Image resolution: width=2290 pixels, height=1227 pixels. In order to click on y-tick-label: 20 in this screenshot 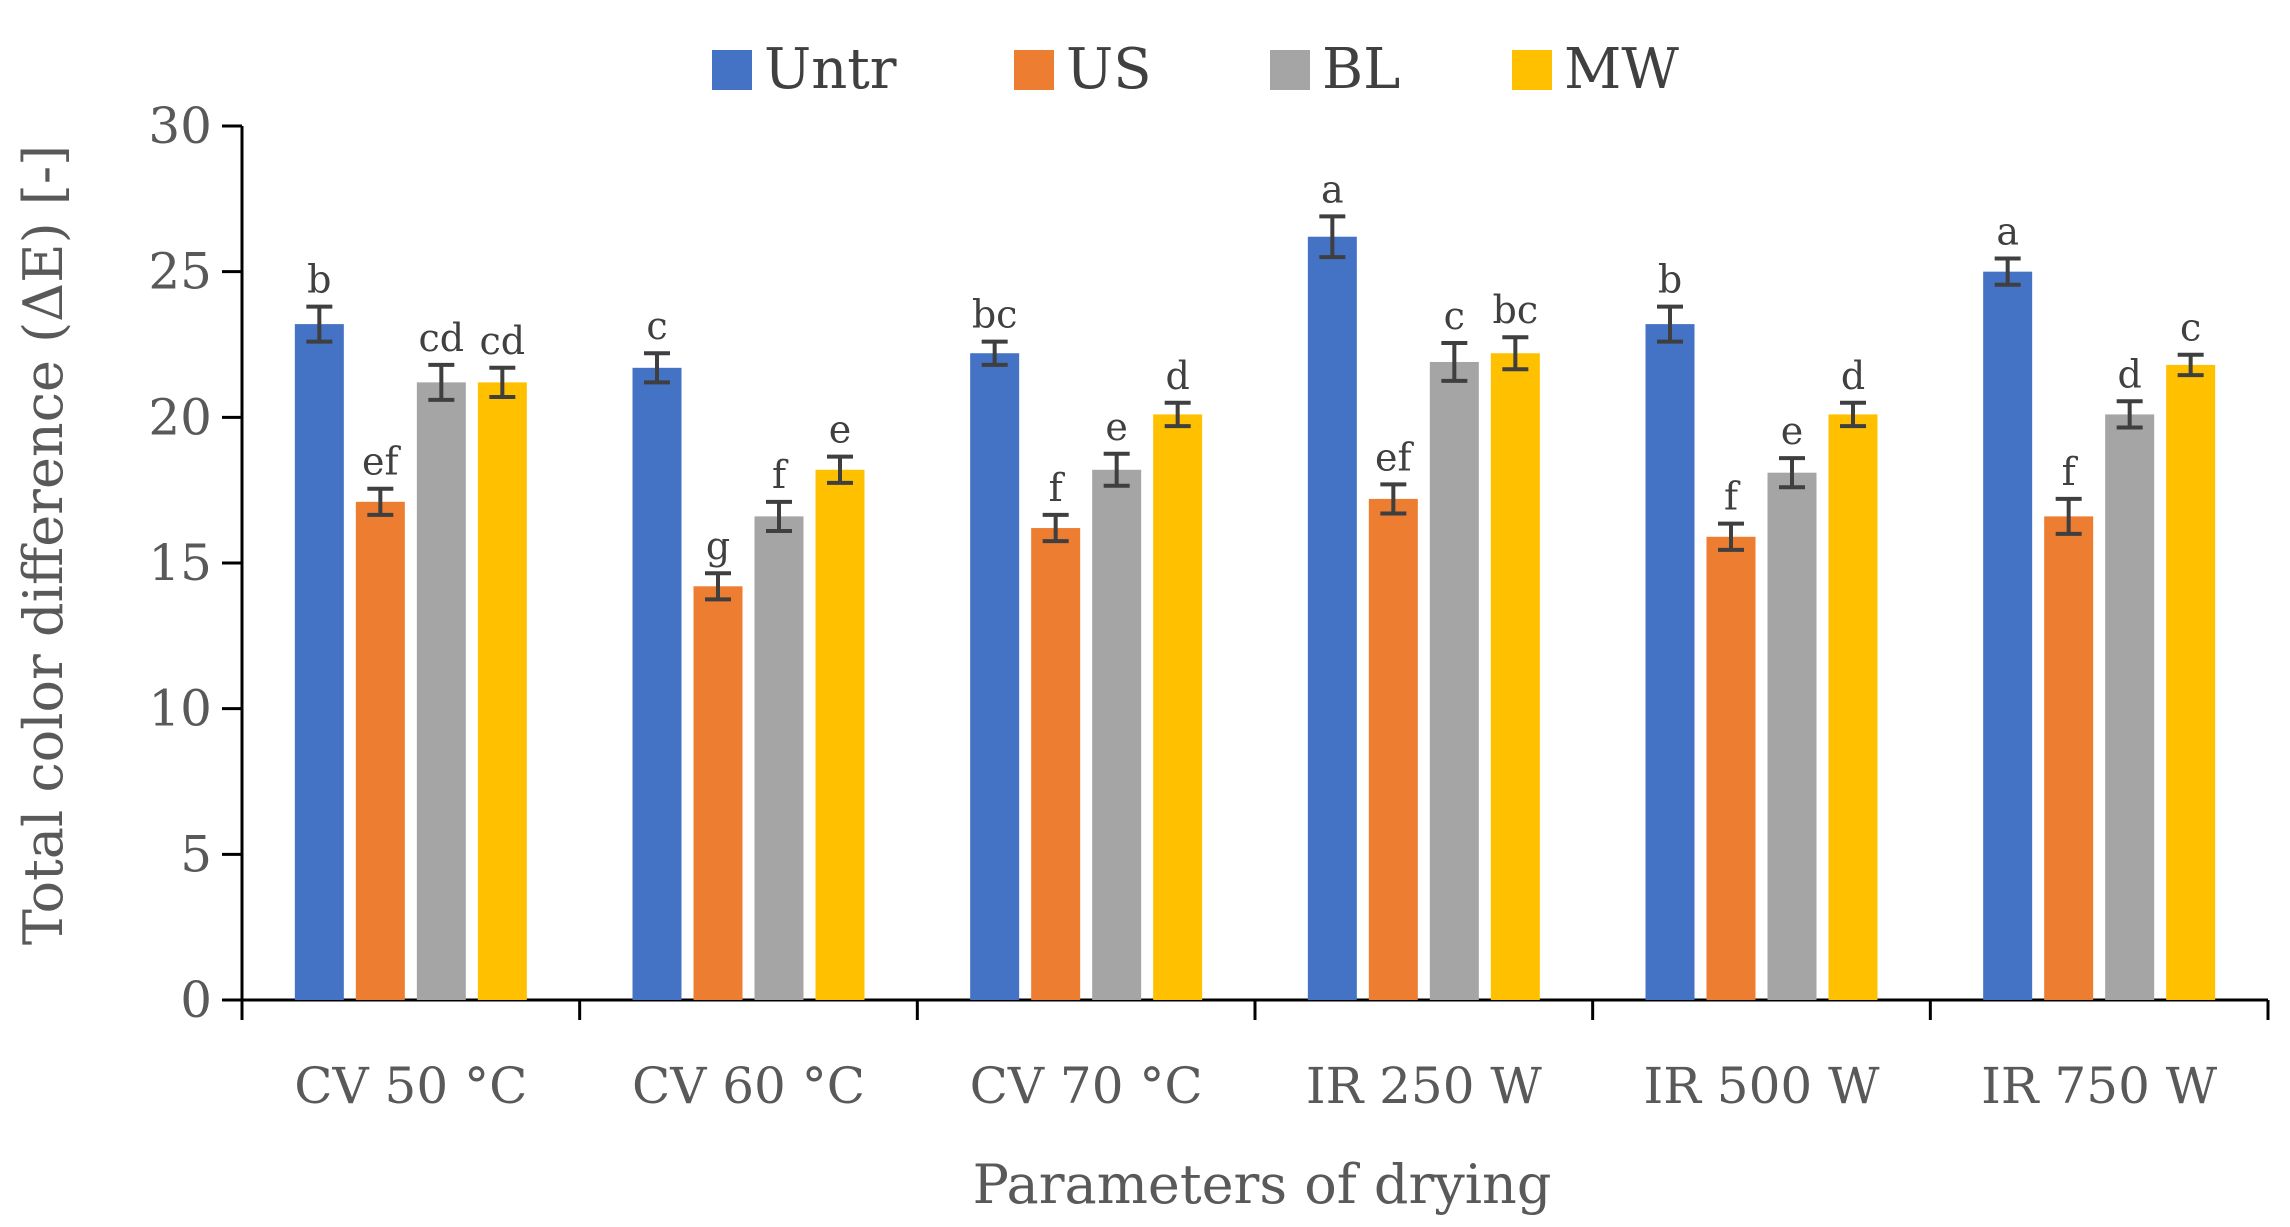, I will do `click(180, 417)`.